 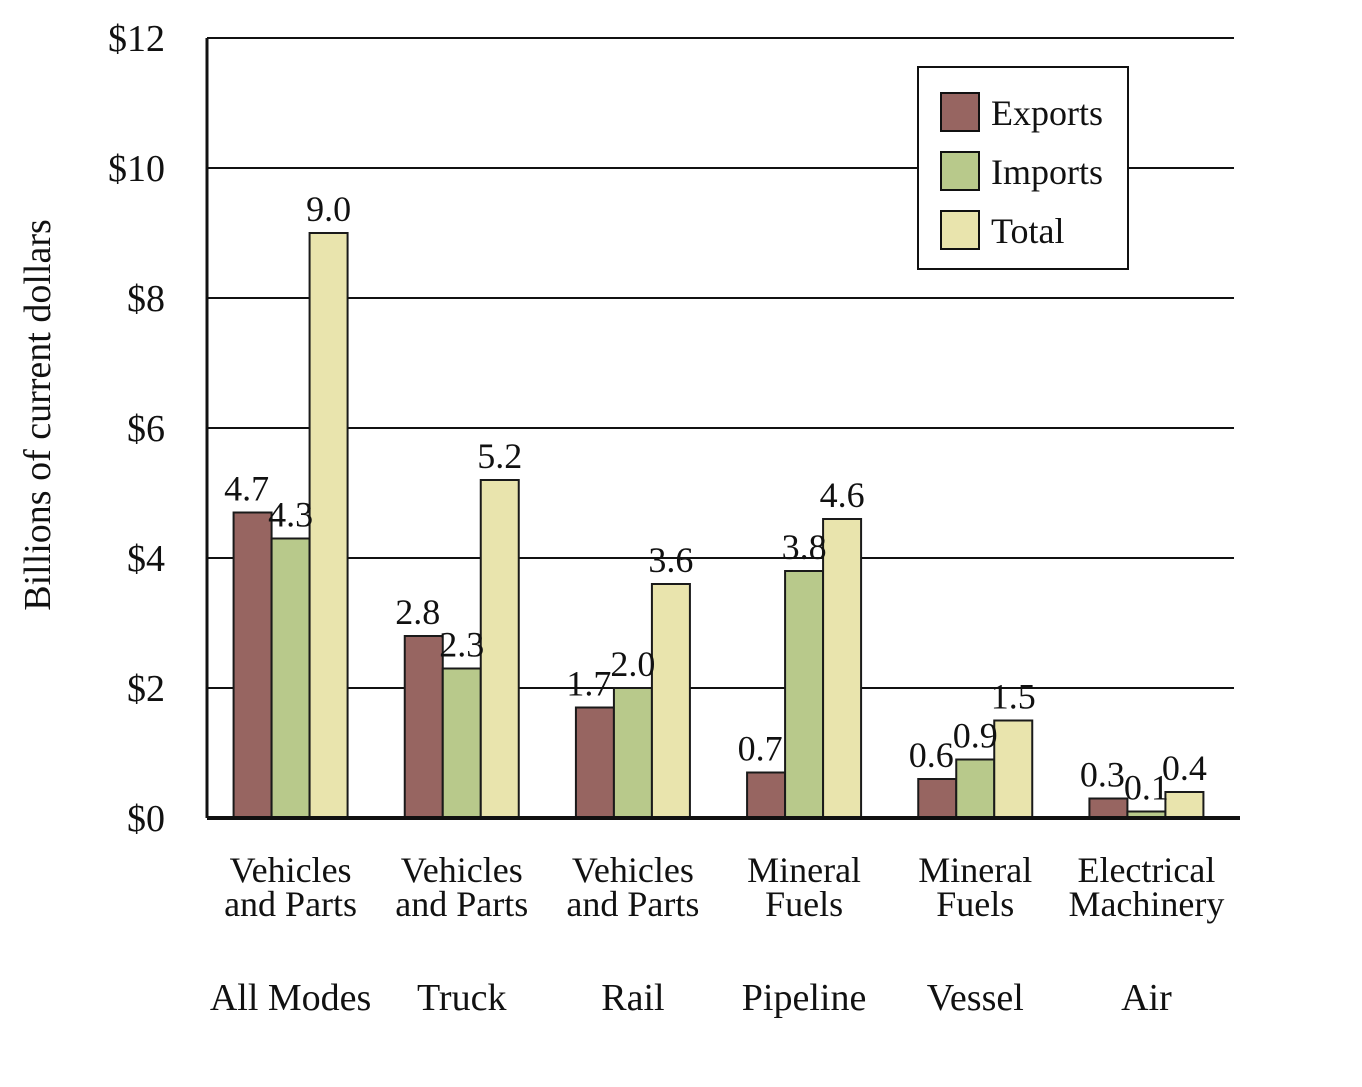 I want to click on bar-value-label: 2.3, so click(x=461, y=645).